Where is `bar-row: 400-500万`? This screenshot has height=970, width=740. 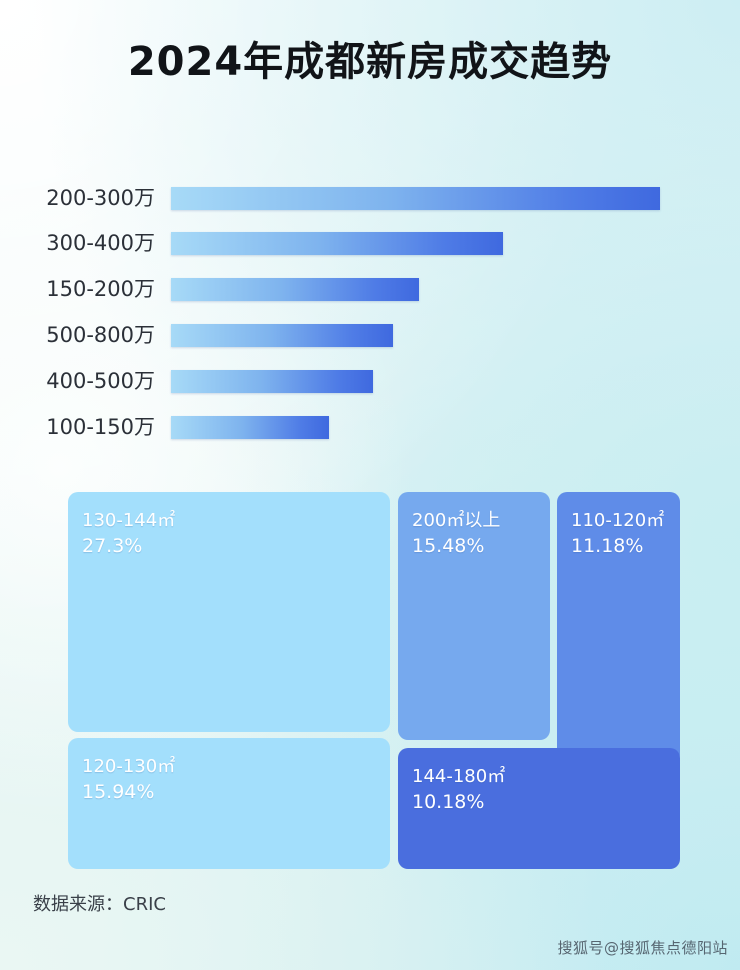
bar-row: 400-500万 is located at coordinates (370, 381).